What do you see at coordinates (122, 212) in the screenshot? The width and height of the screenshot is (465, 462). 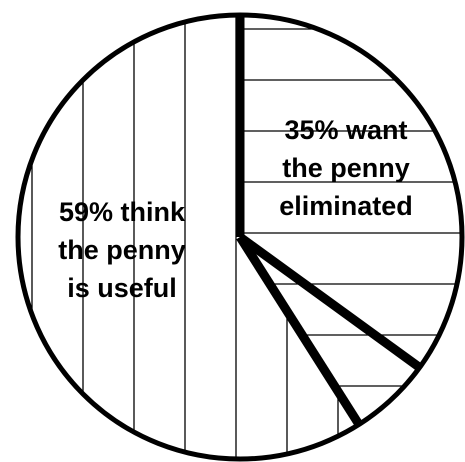 I see `slice-label: 59% think` at bounding box center [122, 212].